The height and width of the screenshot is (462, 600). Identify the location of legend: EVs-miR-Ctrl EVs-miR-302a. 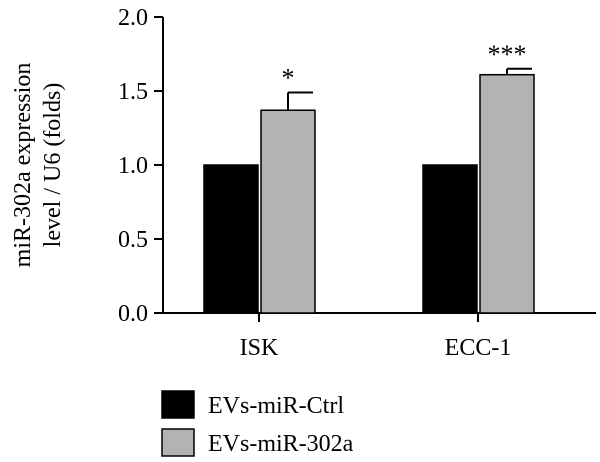
(257, 423).